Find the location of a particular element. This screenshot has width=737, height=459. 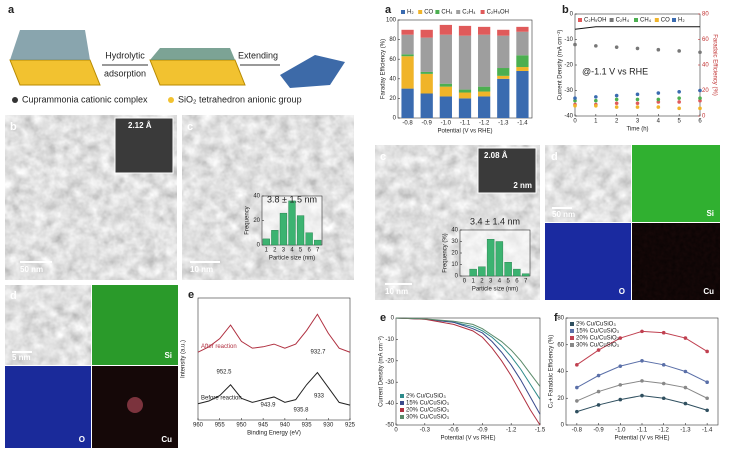

y-axis-label: C₂+ Faradaic Efficiency (%) is located at coordinates (552, 371).